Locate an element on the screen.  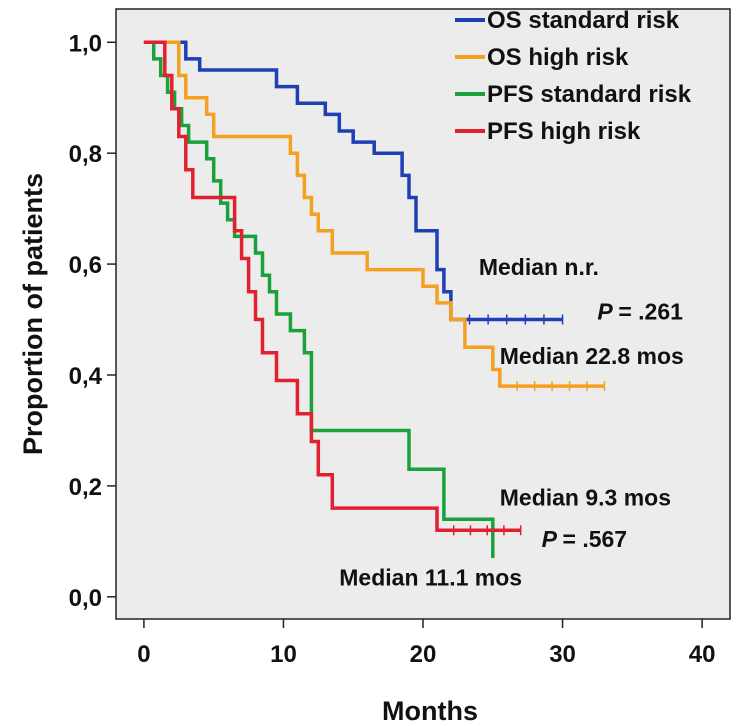
annotation-label: Median 9.3 mos is located at coordinates (585, 497).